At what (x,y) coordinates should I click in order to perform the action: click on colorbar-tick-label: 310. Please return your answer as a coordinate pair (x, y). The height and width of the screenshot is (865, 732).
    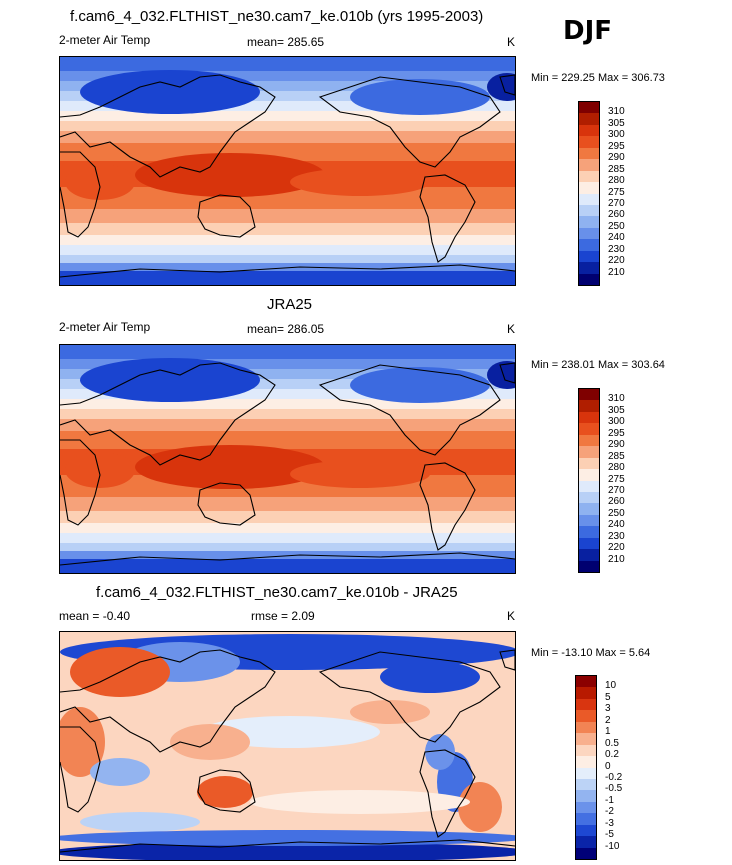
    Looking at the image, I should click on (616, 112).